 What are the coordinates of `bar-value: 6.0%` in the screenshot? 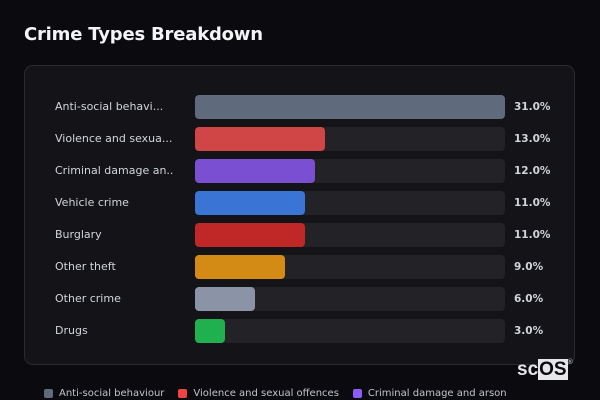 It's located at (529, 299).